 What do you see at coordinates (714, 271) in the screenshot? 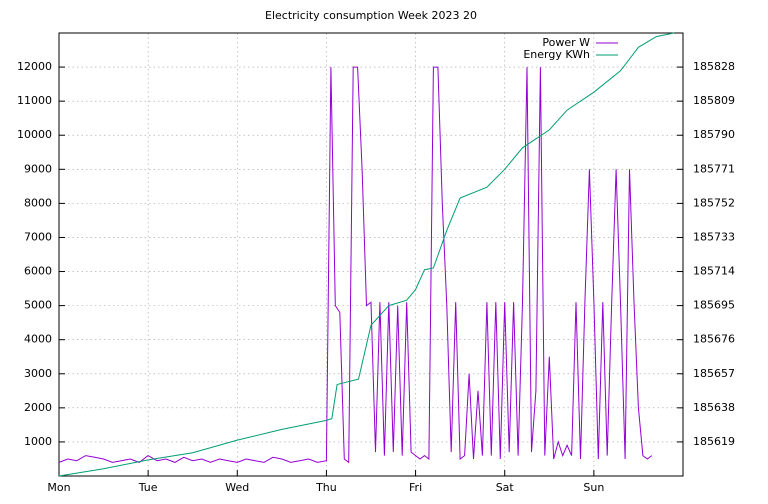
I see `y2-tick-label: 185714` at bounding box center [714, 271].